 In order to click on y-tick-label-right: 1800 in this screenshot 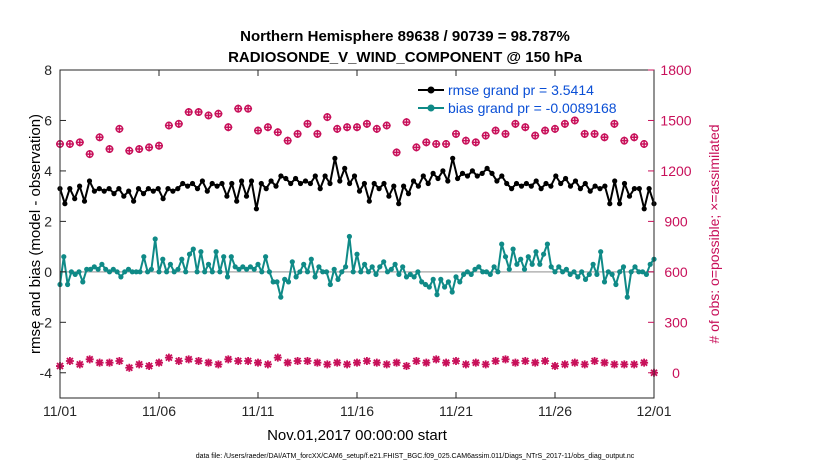, I will do `click(675, 70)`.